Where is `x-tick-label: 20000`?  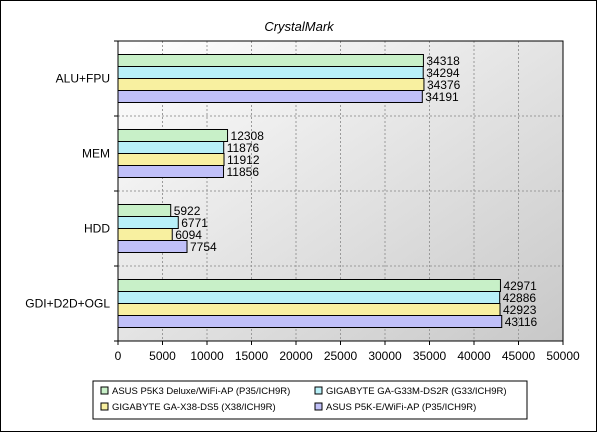
x-tick-label: 20000 is located at coordinates (296, 356).